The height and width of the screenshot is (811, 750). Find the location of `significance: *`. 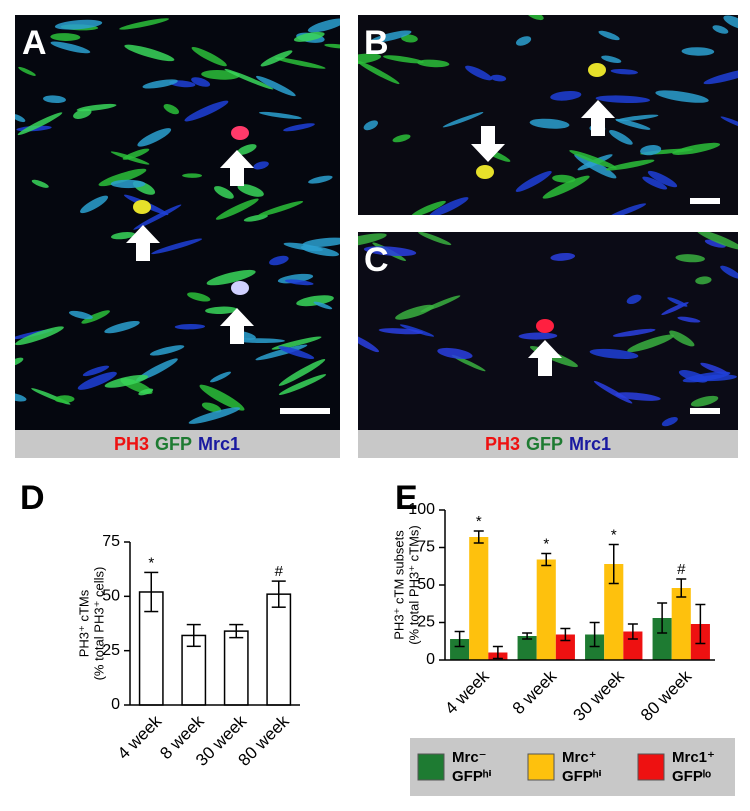

significance: * is located at coordinates (151, 562).